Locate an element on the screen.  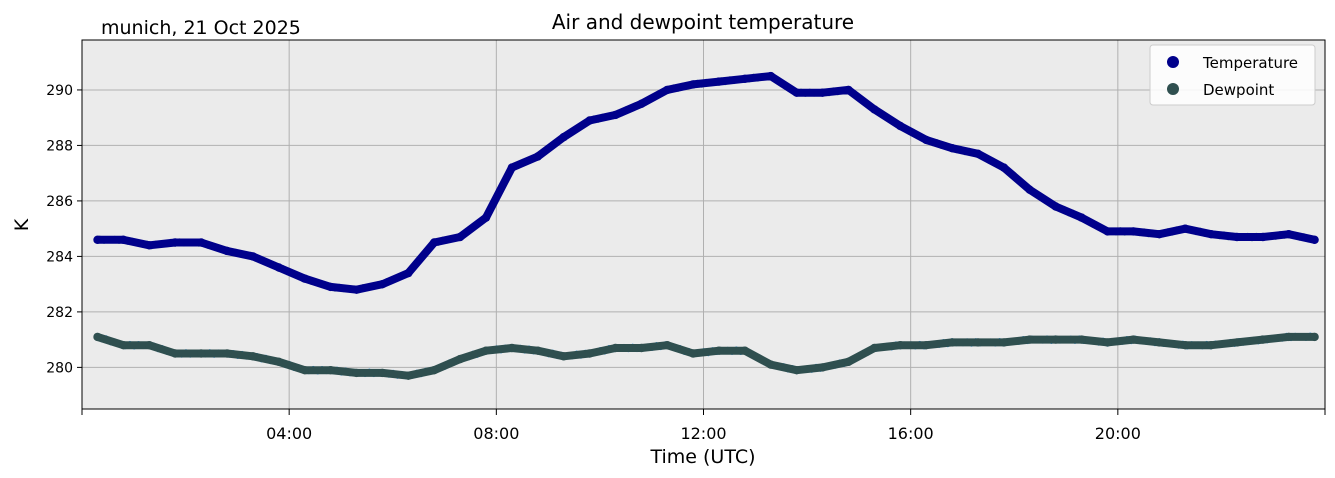
x-tick-label: 04:00 is located at coordinates (289, 433).